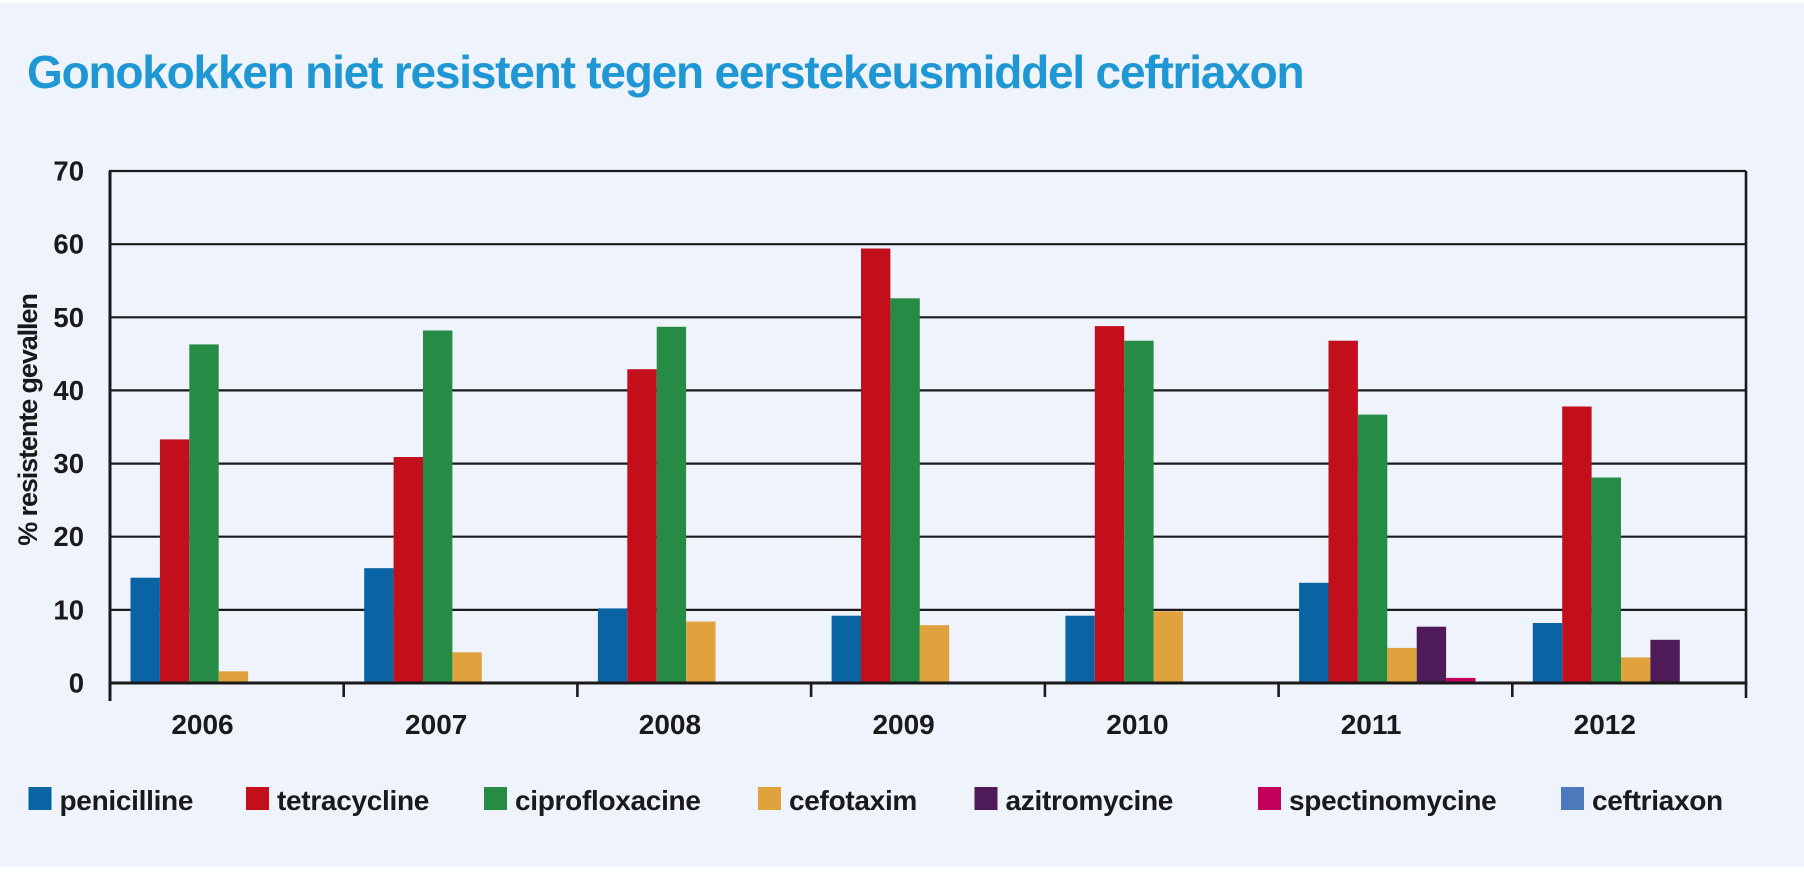 The width and height of the screenshot is (1804, 872). I want to click on svg-text: ceftriaxon, so click(1657, 800).